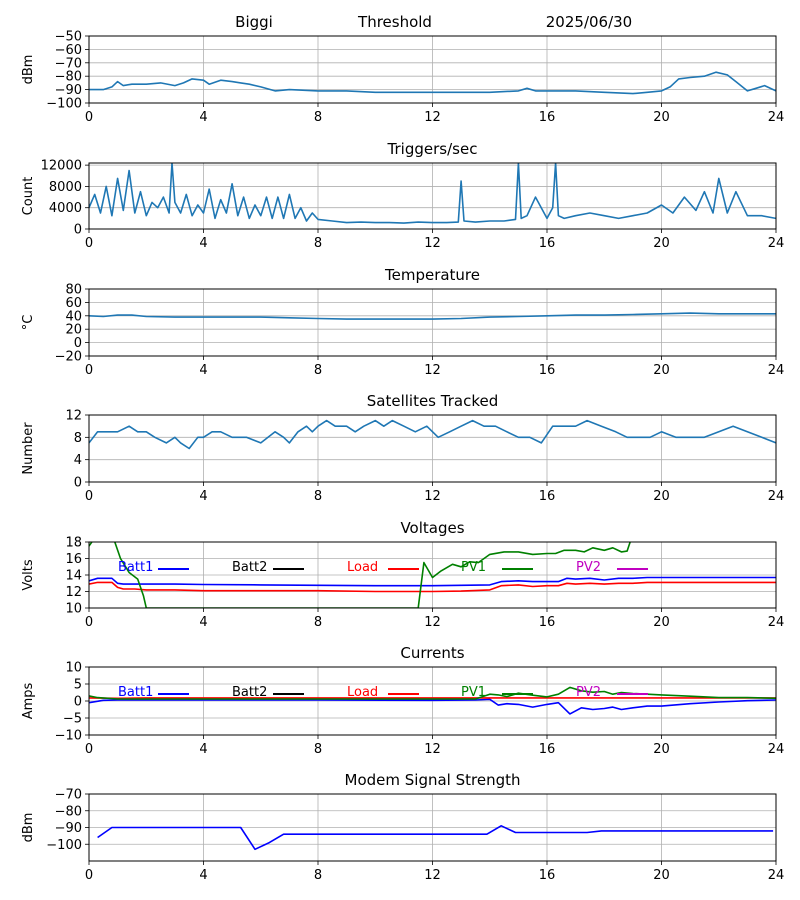 The image size is (800, 900). Describe the element at coordinates (68, 50) in the screenshot. I see `y-tick-label: −60` at that location.